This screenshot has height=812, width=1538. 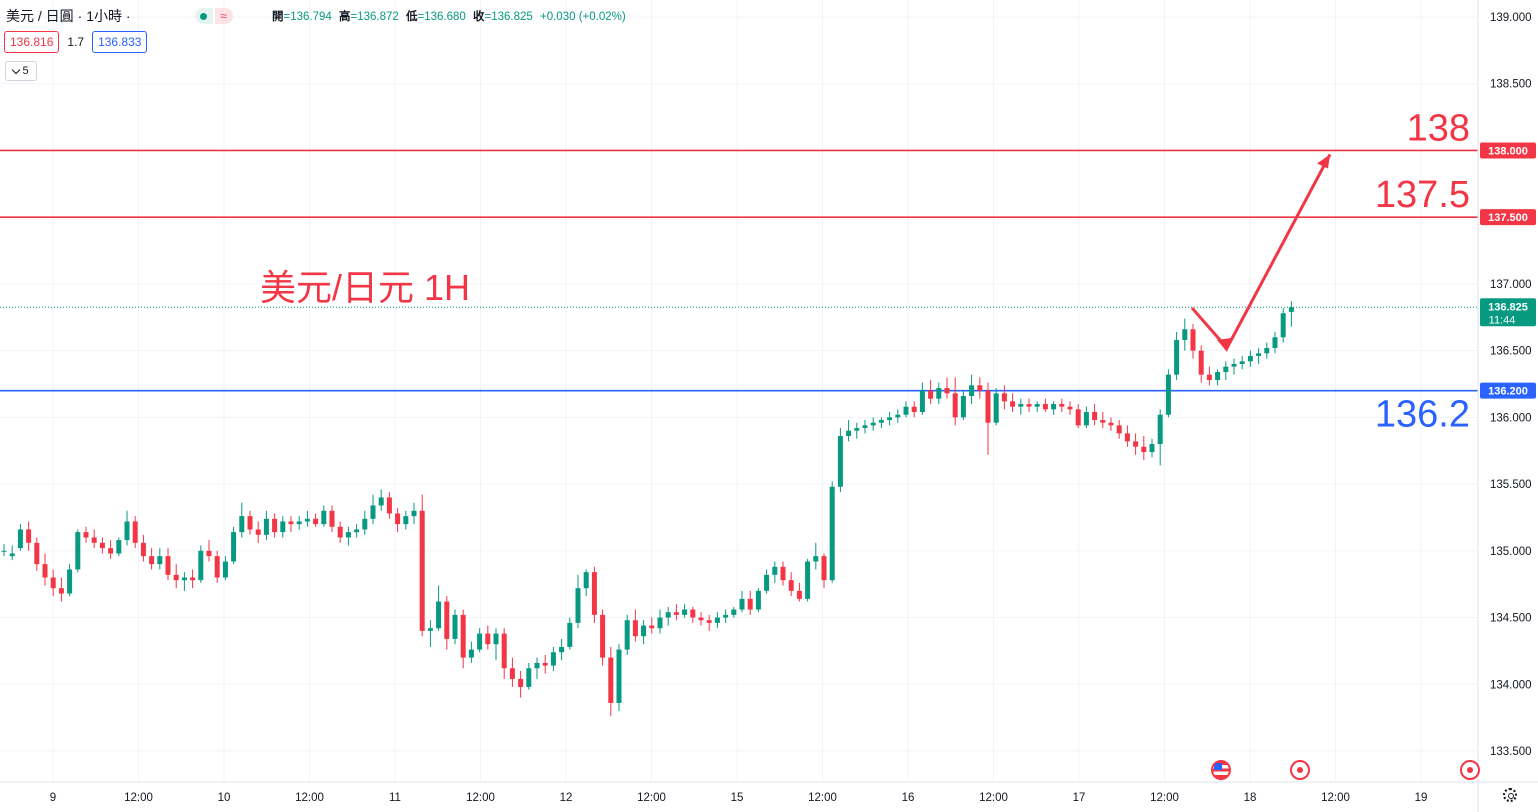 I want to click on gear-icon, so click(x=1510, y=795).